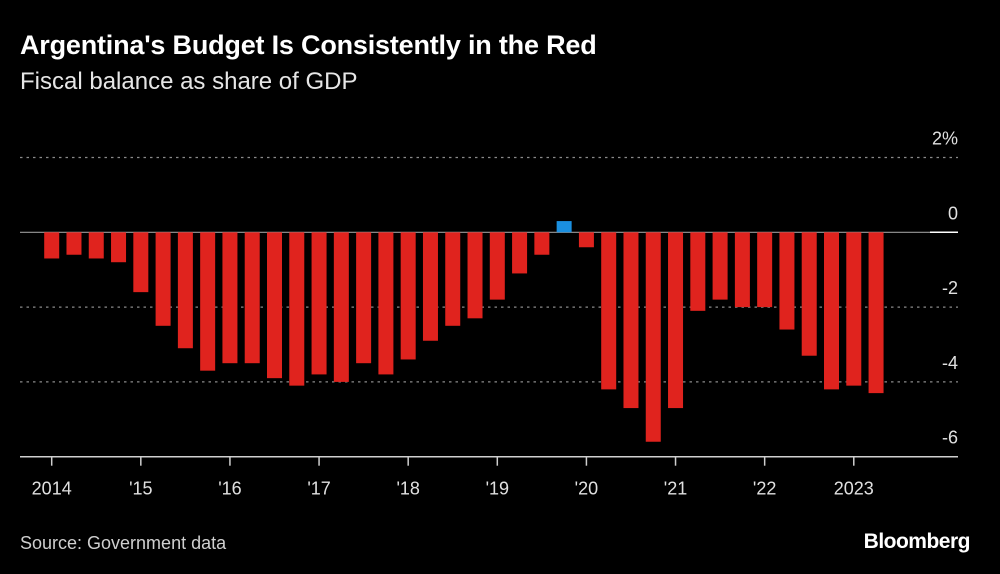  I want to click on bar-2019-Q2, so click(520, 253).